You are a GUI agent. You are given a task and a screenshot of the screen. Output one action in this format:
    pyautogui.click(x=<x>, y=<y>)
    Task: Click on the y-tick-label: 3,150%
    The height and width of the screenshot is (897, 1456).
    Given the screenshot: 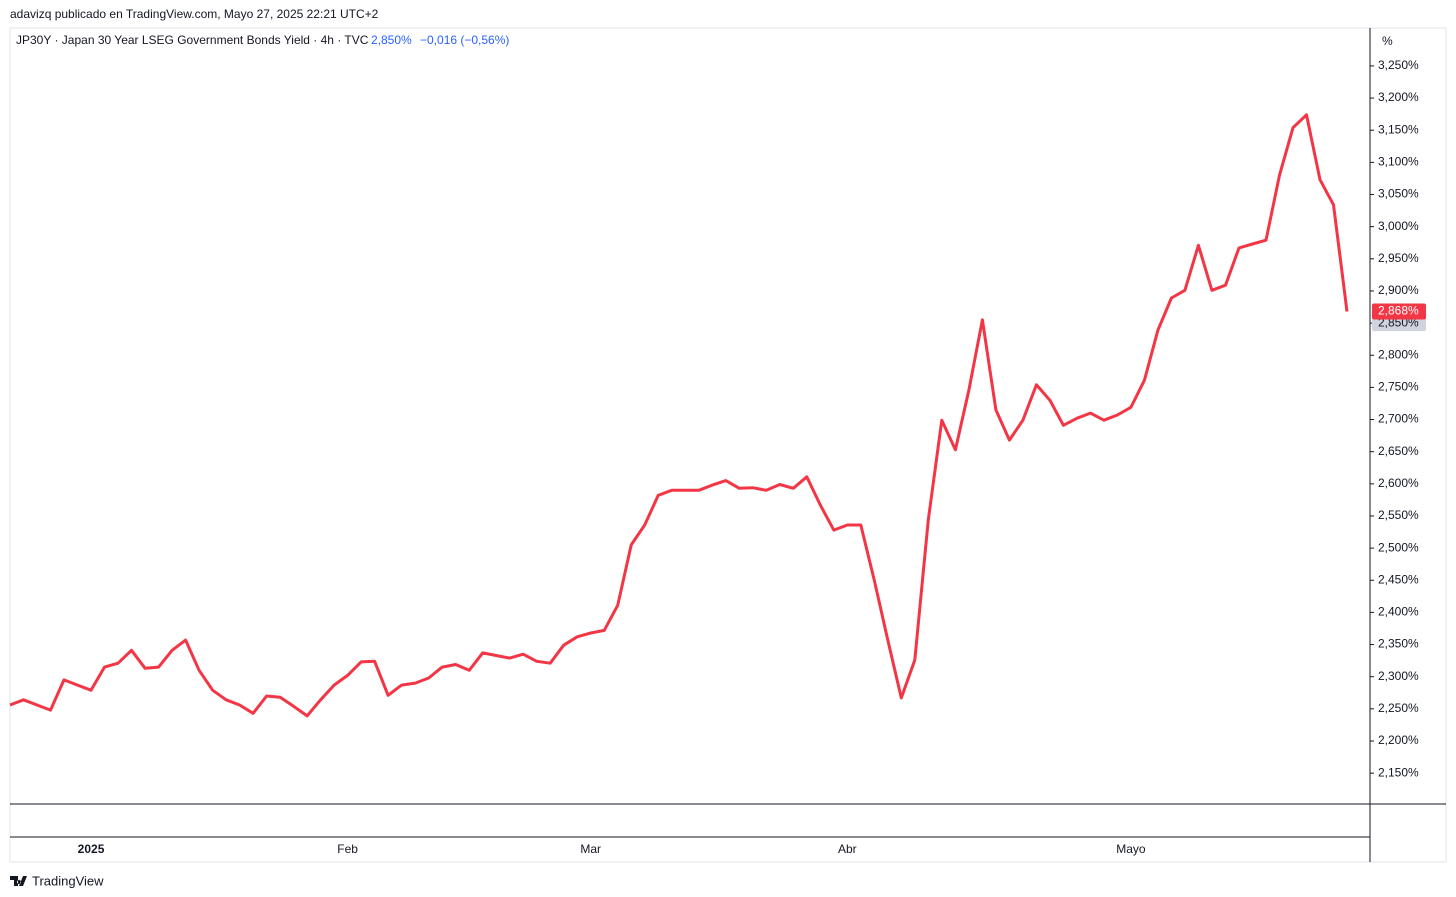 What is the action you would take?
    pyautogui.click(x=1398, y=129)
    